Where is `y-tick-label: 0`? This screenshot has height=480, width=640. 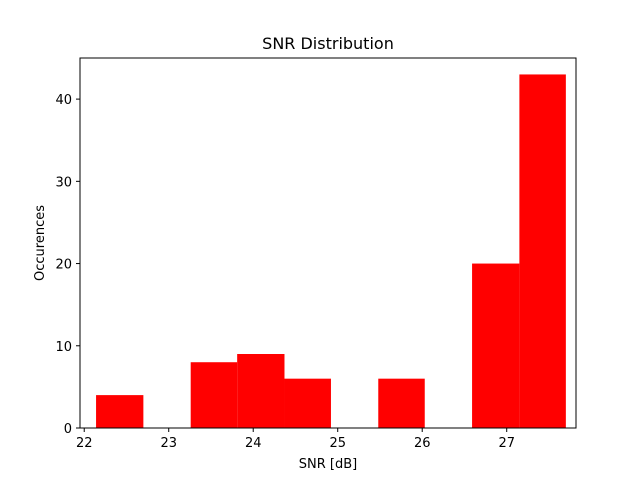
y-tick-label: 0 is located at coordinates (68, 429).